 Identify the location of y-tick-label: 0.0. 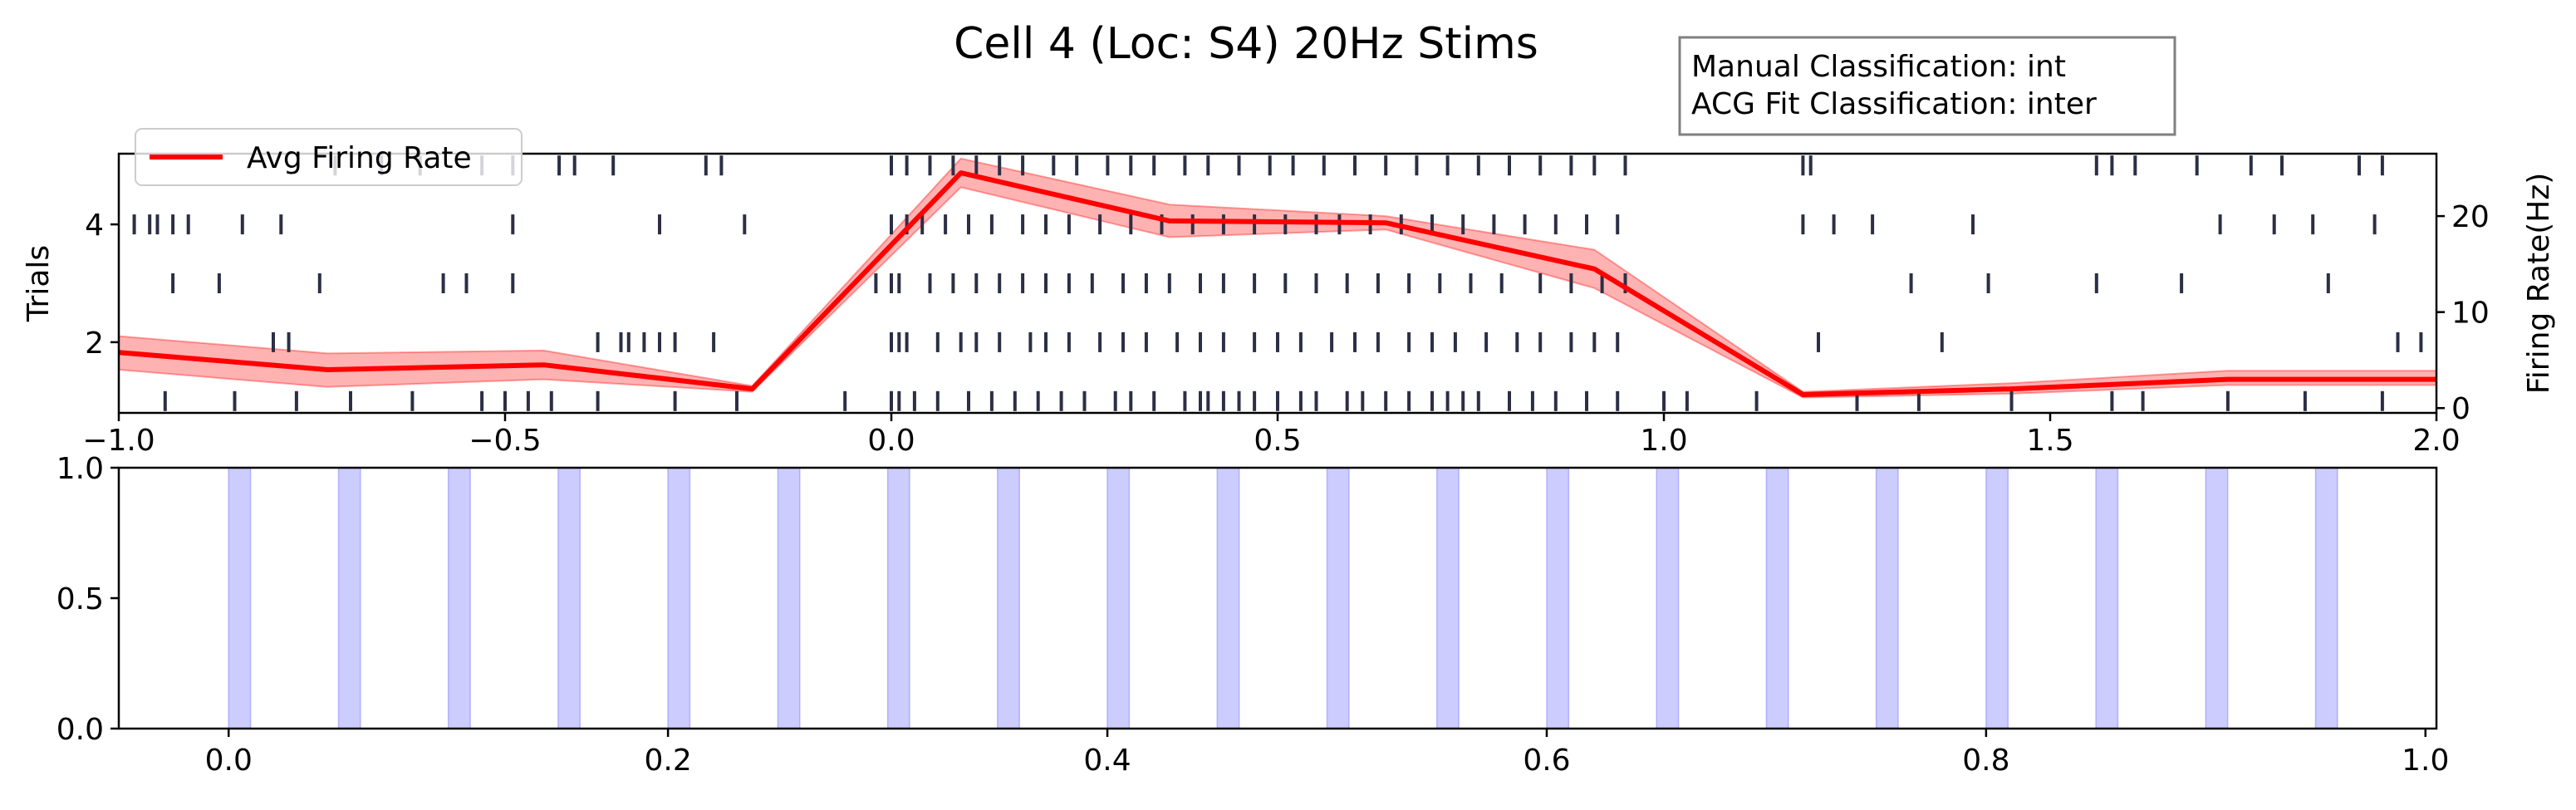
(80, 730).